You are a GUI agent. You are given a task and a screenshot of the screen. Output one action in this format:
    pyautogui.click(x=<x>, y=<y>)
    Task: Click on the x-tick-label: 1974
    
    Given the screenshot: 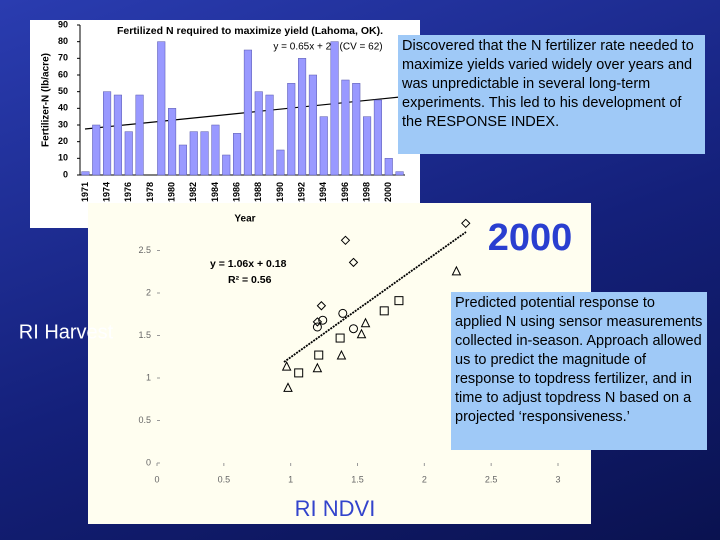 What is the action you would take?
    pyautogui.click(x=106, y=192)
    